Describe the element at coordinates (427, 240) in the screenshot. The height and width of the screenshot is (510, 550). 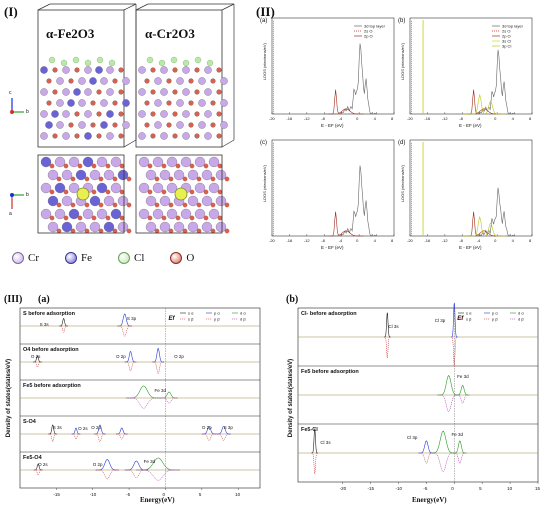
I see `tick-label: -16` at that location.